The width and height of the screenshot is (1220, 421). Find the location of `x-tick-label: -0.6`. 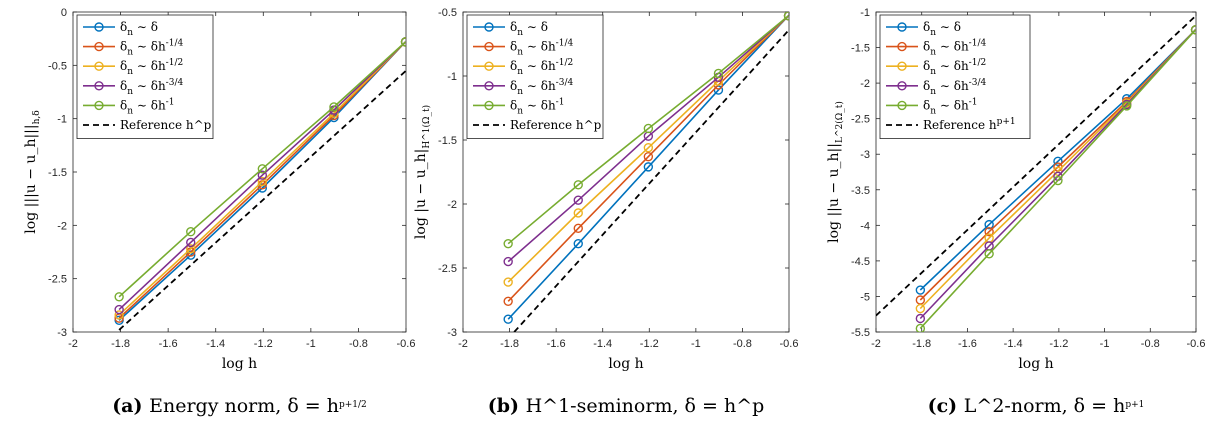

x-tick-label: -0.6 is located at coordinates (1196, 344).